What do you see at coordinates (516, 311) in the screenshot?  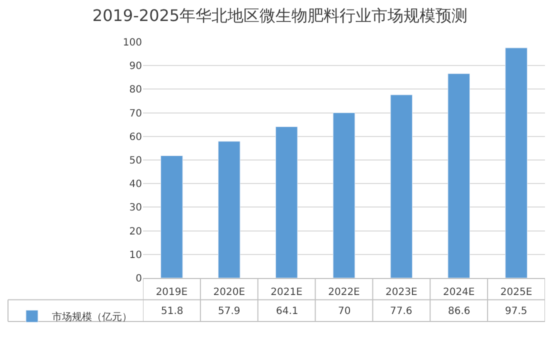 I see `data-label: 97.5` at bounding box center [516, 311].